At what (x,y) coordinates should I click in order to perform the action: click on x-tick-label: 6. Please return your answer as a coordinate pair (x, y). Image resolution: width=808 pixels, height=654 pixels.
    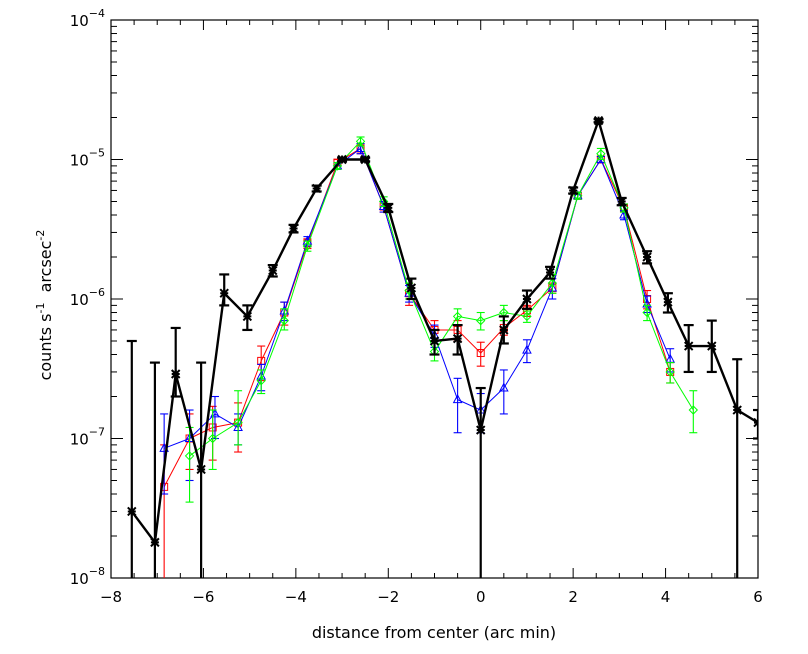
    Looking at the image, I should click on (758, 597).